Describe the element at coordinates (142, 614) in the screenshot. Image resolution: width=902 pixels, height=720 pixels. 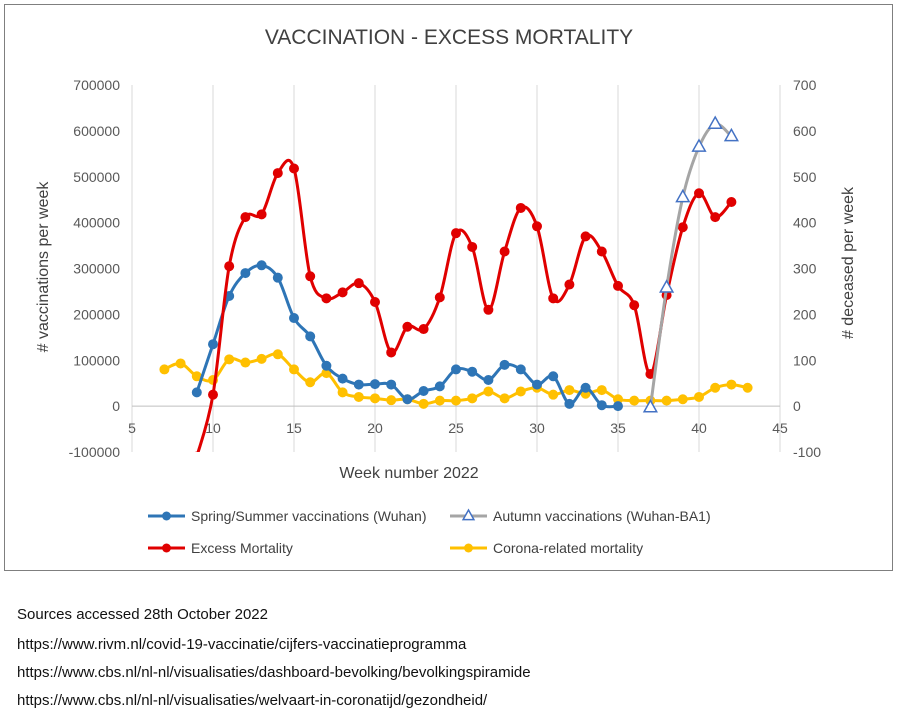
I see `sources-heading: Sources accessed 28th October 2022` at that location.